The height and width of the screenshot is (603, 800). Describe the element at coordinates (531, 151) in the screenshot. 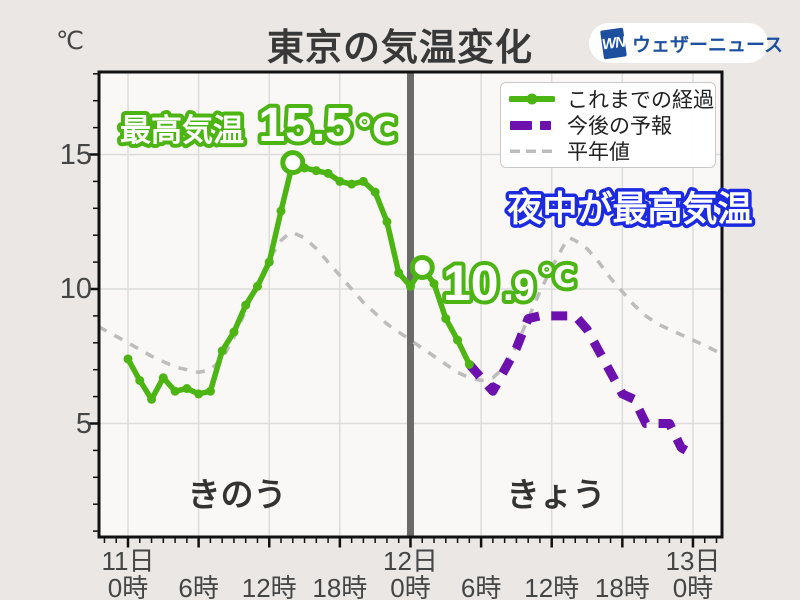

I see `normal-line-icon` at that location.